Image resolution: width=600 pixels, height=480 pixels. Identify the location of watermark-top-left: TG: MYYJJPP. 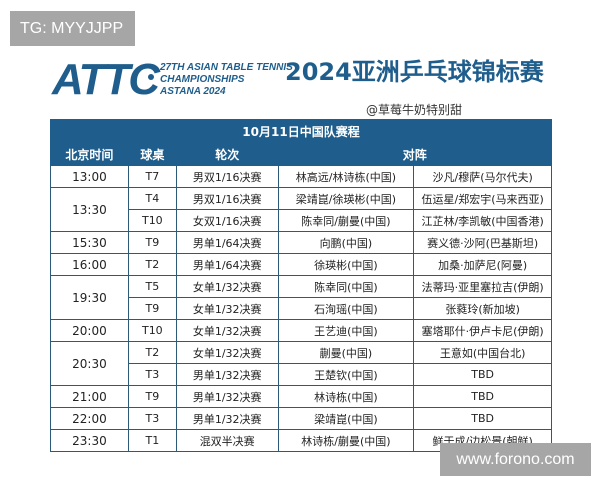
(72, 28).